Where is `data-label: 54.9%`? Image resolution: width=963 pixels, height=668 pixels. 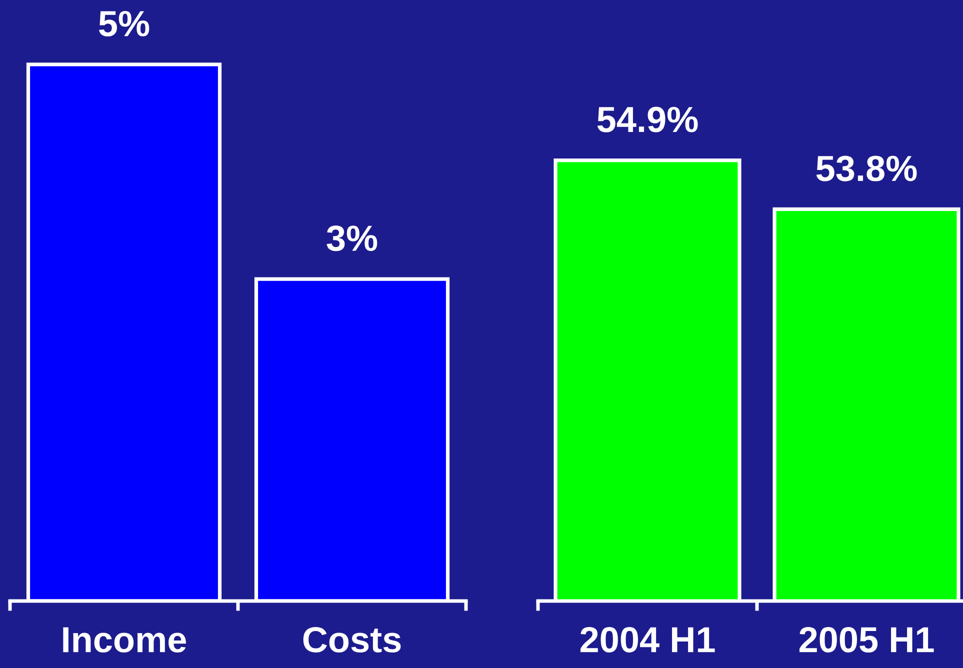
data-label: 54.9% is located at coordinates (647, 119).